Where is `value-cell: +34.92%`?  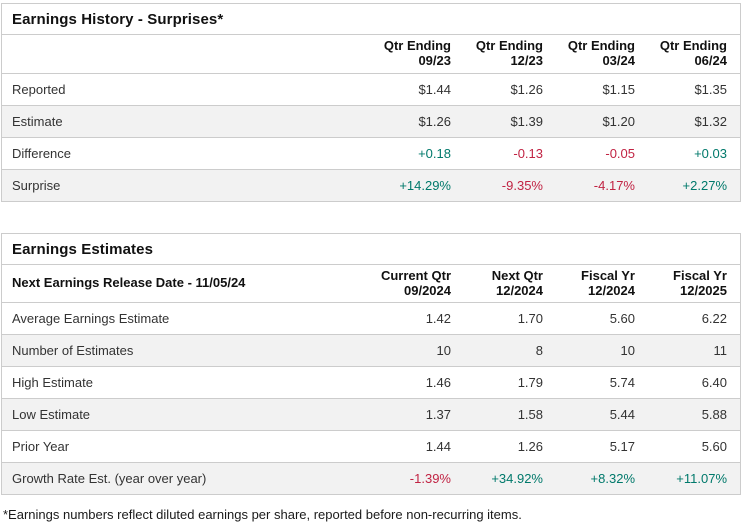
value-cell: +34.92% is located at coordinates (517, 479).